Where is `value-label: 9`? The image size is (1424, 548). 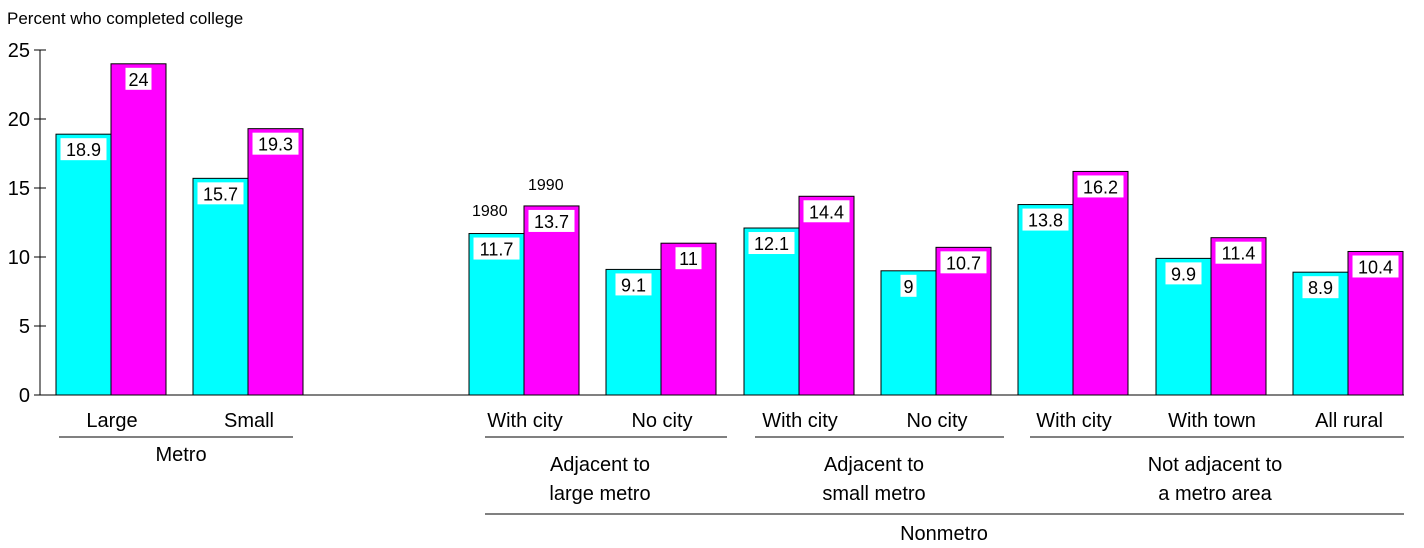
value-label: 9 is located at coordinates (908, 287).